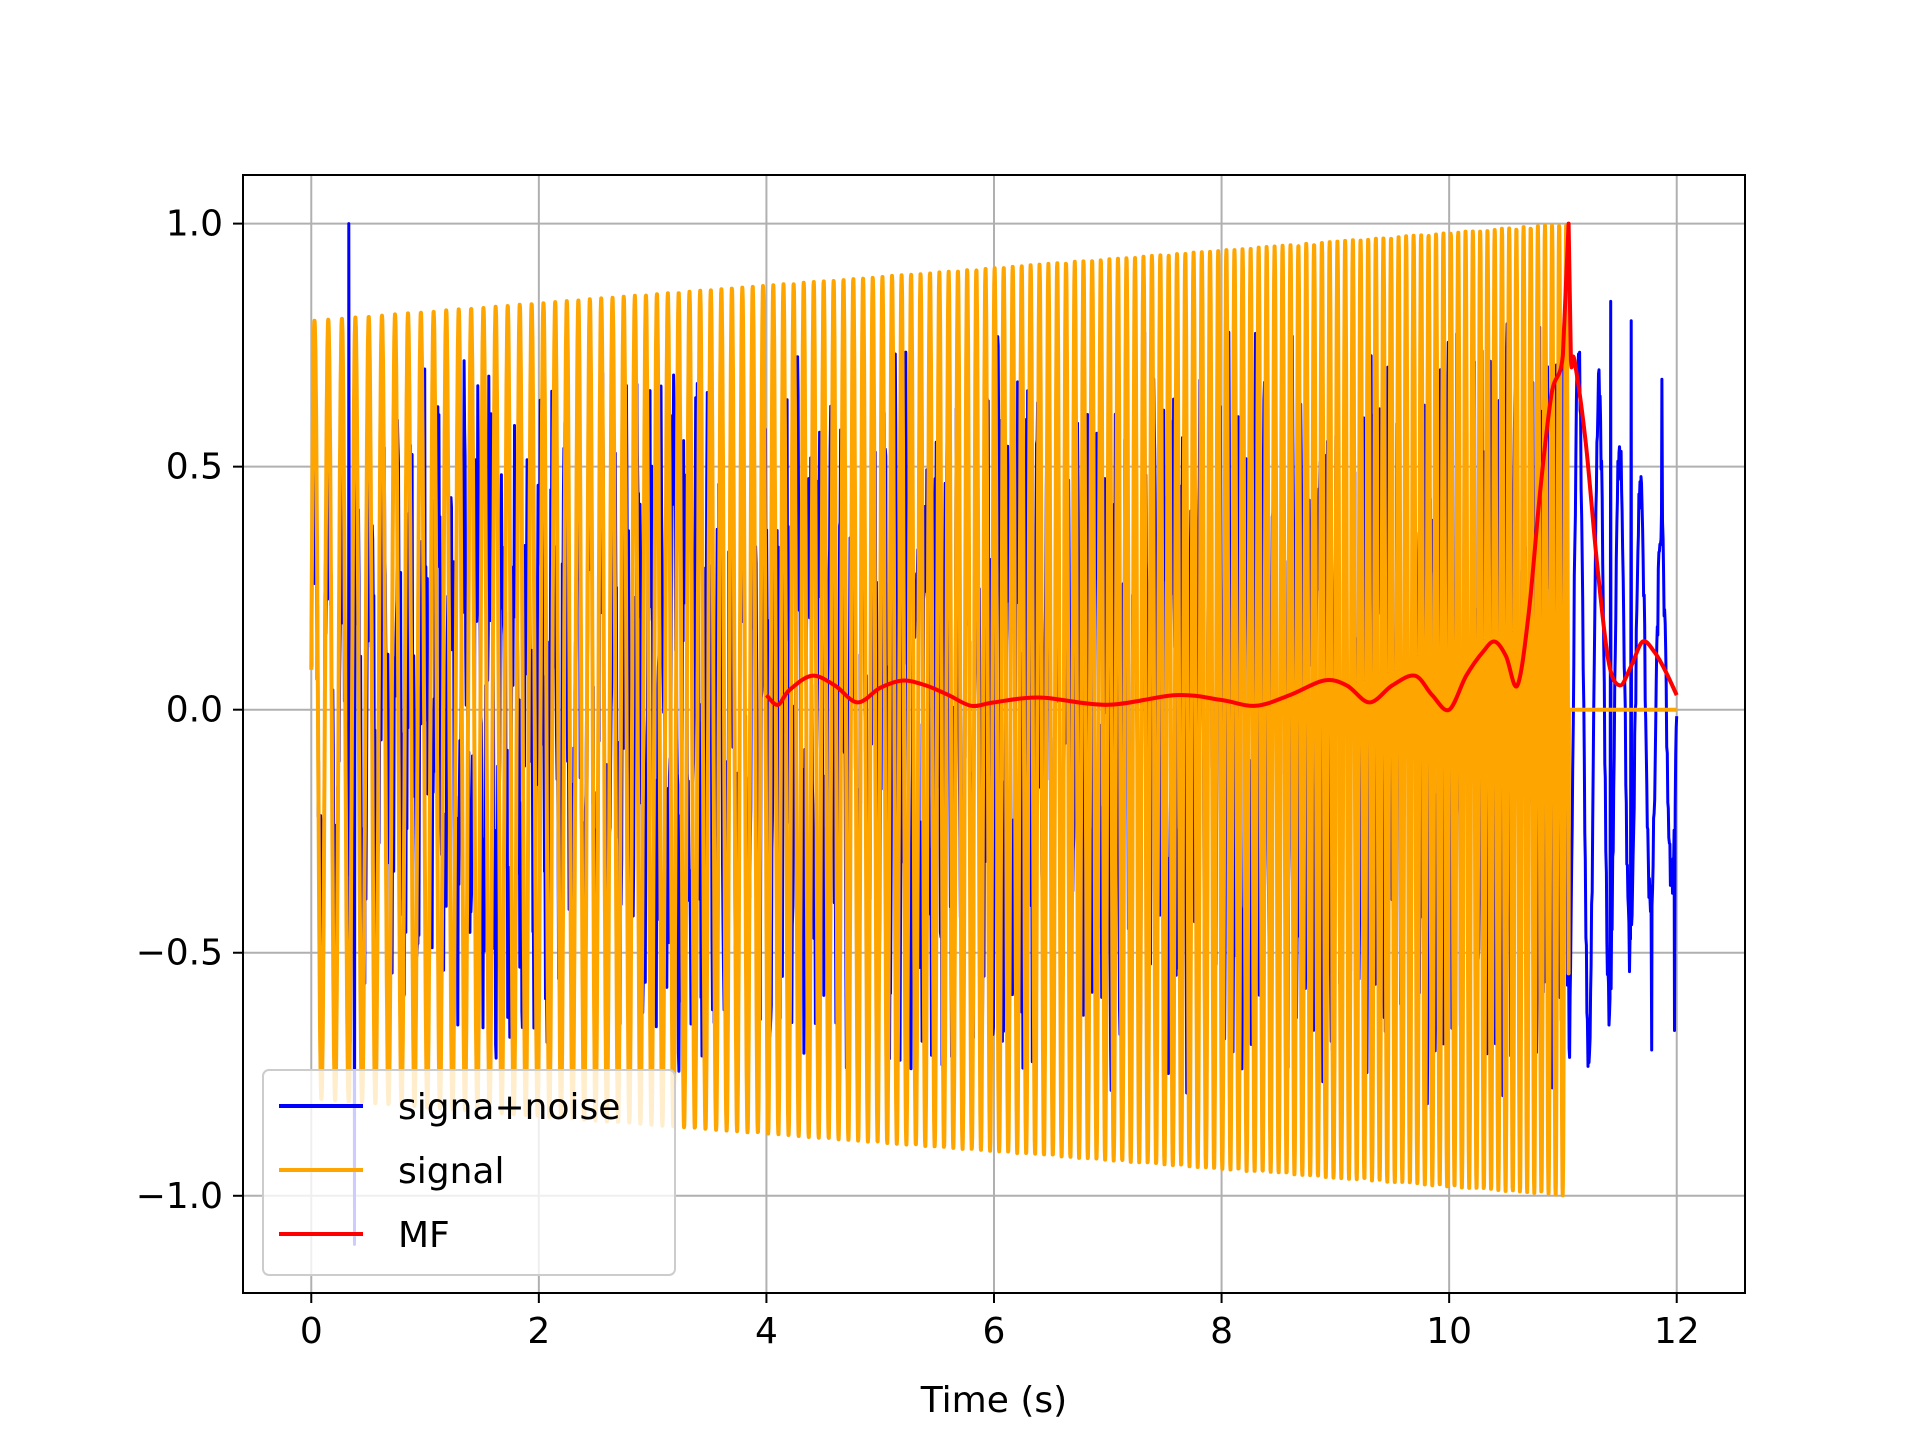 The image size is (1920, 1440). What do you see at coordinates (179, 1196) in the screenshot?
I see `y-tick-label: −1.0` at bounding box center [179, 1196].